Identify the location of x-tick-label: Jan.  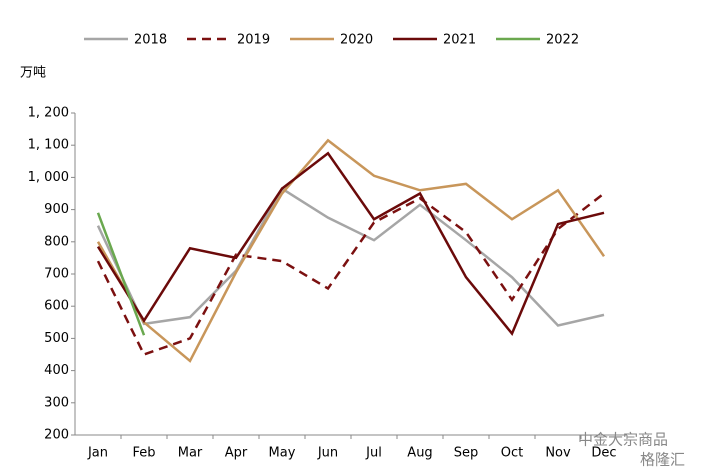
(97, 453).